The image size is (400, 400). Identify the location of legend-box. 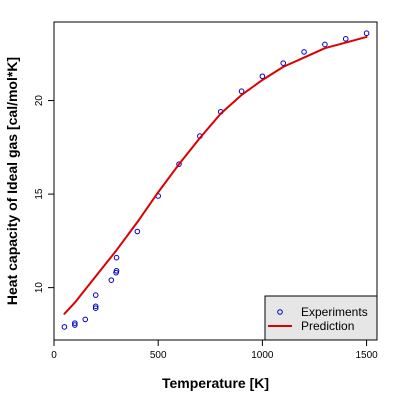
(321, 318).